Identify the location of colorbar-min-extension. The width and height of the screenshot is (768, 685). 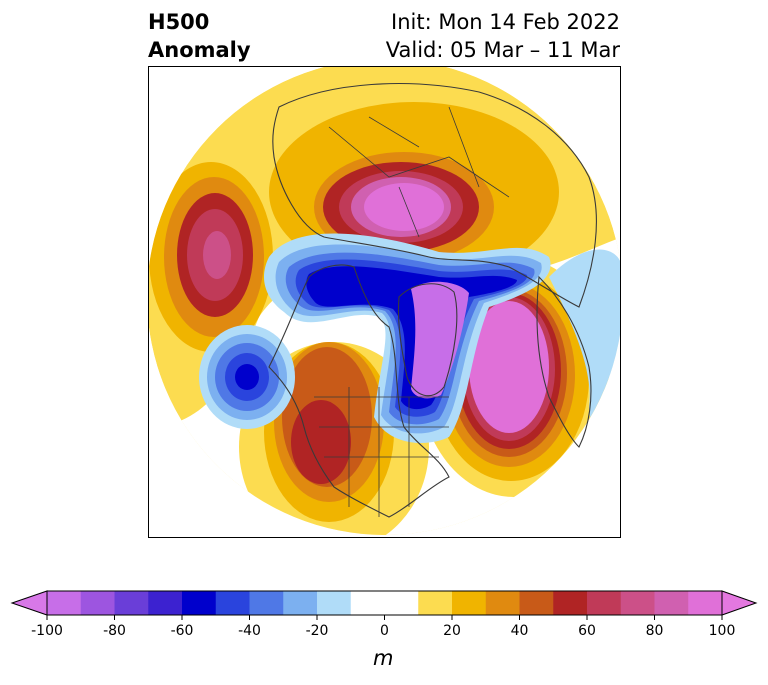
(29, 603).